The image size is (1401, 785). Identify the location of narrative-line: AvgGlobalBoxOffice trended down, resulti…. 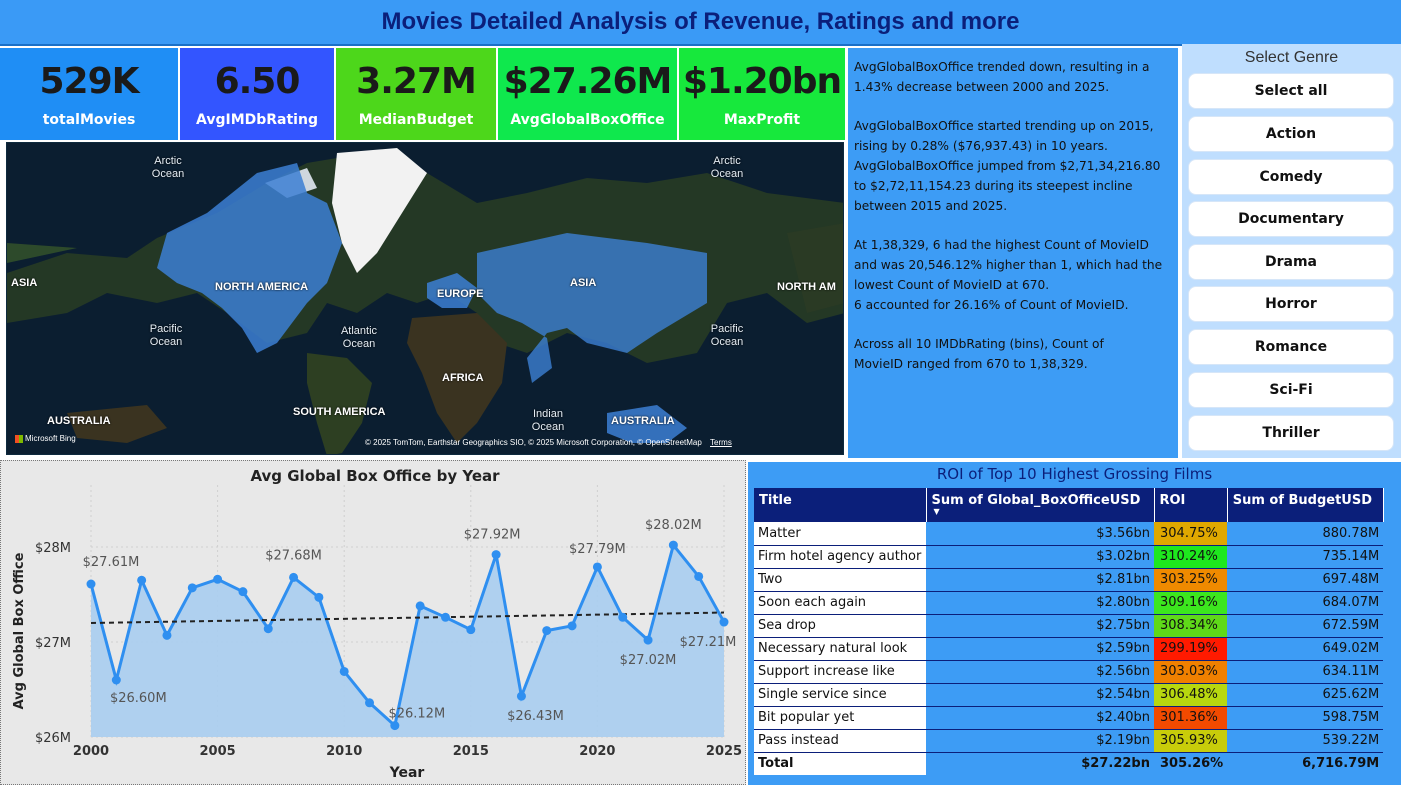
(1002, 67).